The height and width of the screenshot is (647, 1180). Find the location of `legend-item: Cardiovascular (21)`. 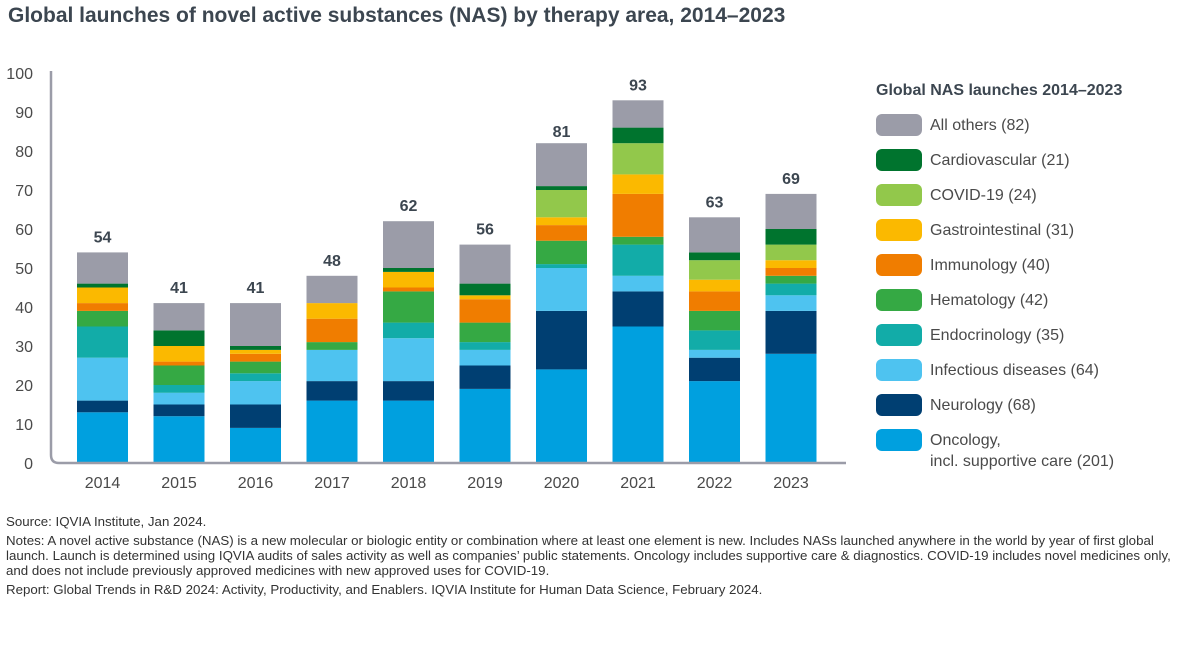

legend-item: Cardiovascular (21) is located at coordinates (1026, 166).